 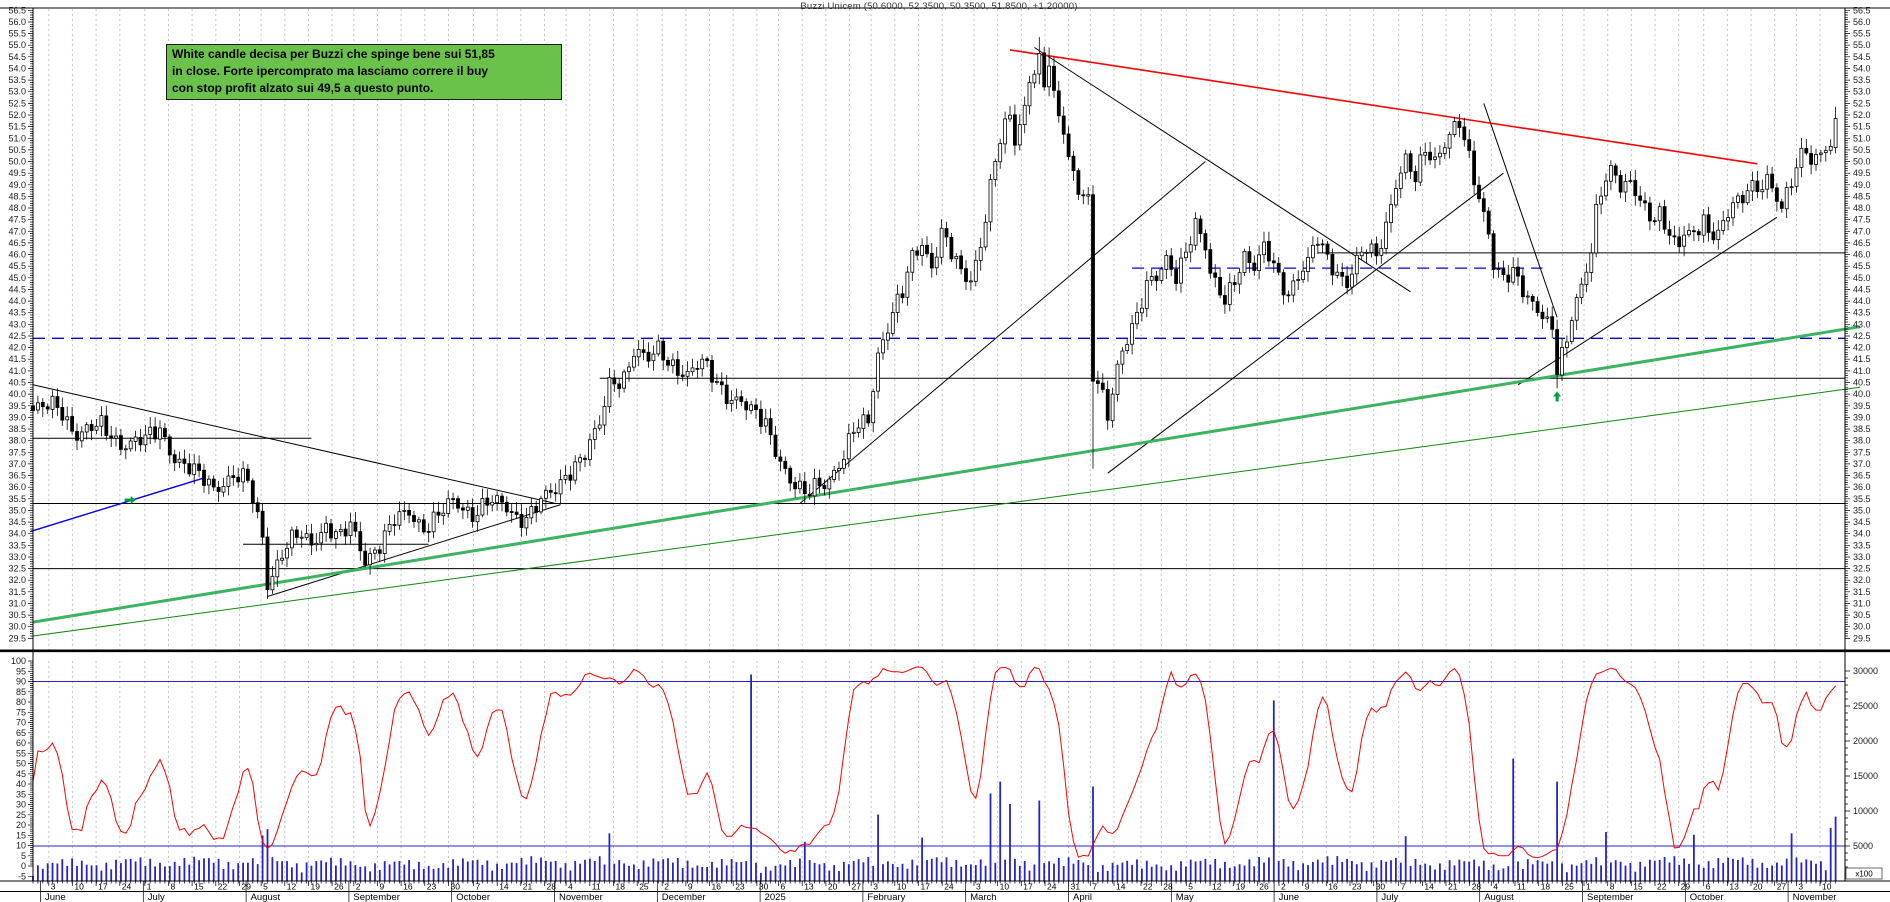 I want to click on svg-text: 29.5, so click(x=17, y=638).